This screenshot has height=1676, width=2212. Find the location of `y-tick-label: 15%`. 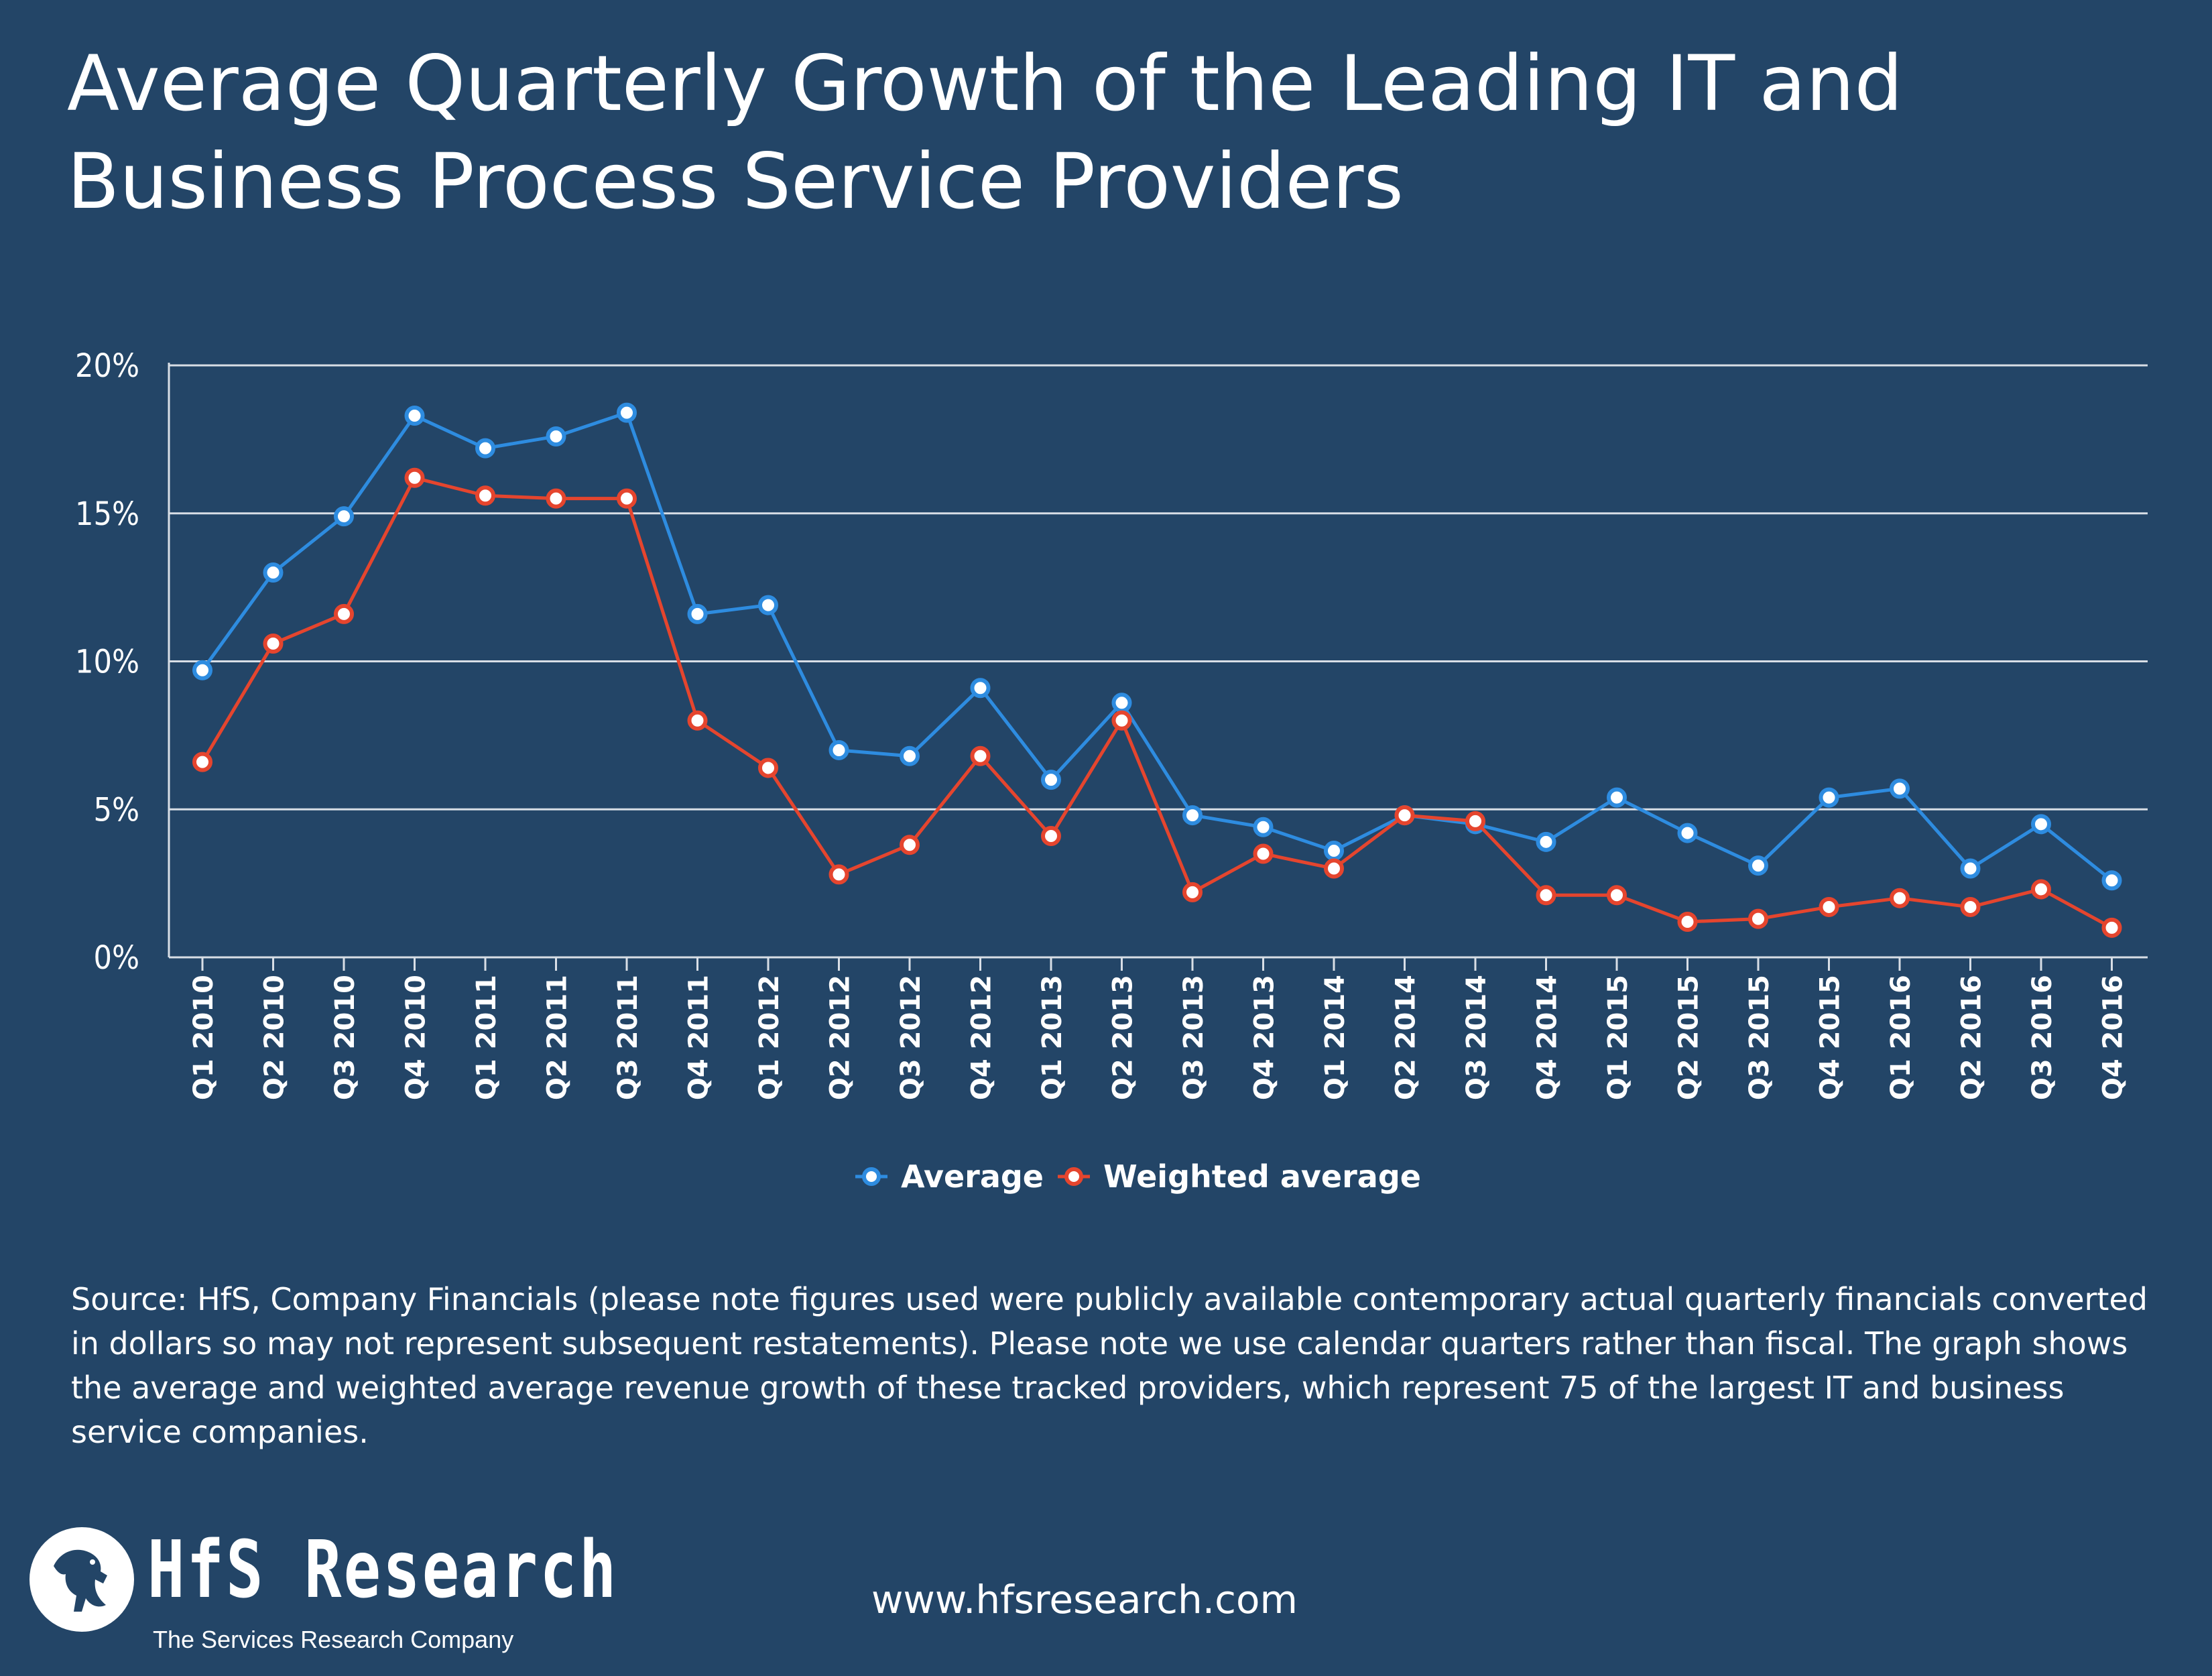

y-tick-label: 15% is located at coordinates (107, 514).